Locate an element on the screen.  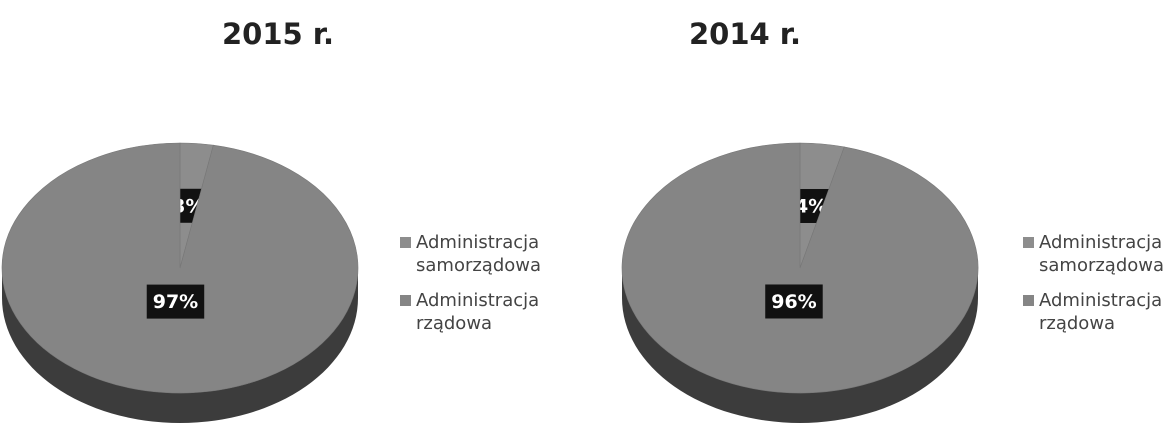
data-label-text: 4% is located at coordinates (811, 206).